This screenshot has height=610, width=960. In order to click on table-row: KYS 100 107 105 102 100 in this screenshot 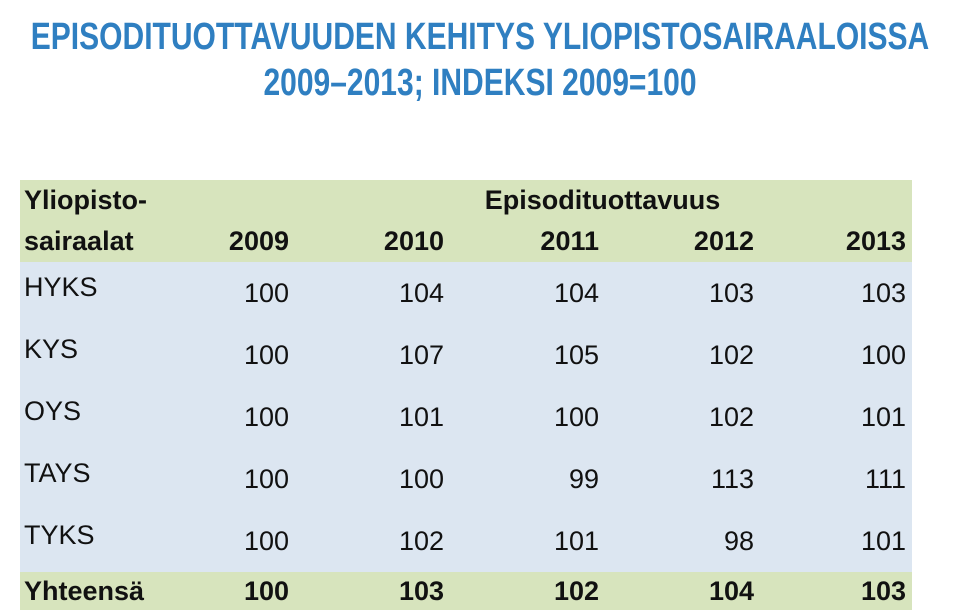, I will do `click(466, 355)`.